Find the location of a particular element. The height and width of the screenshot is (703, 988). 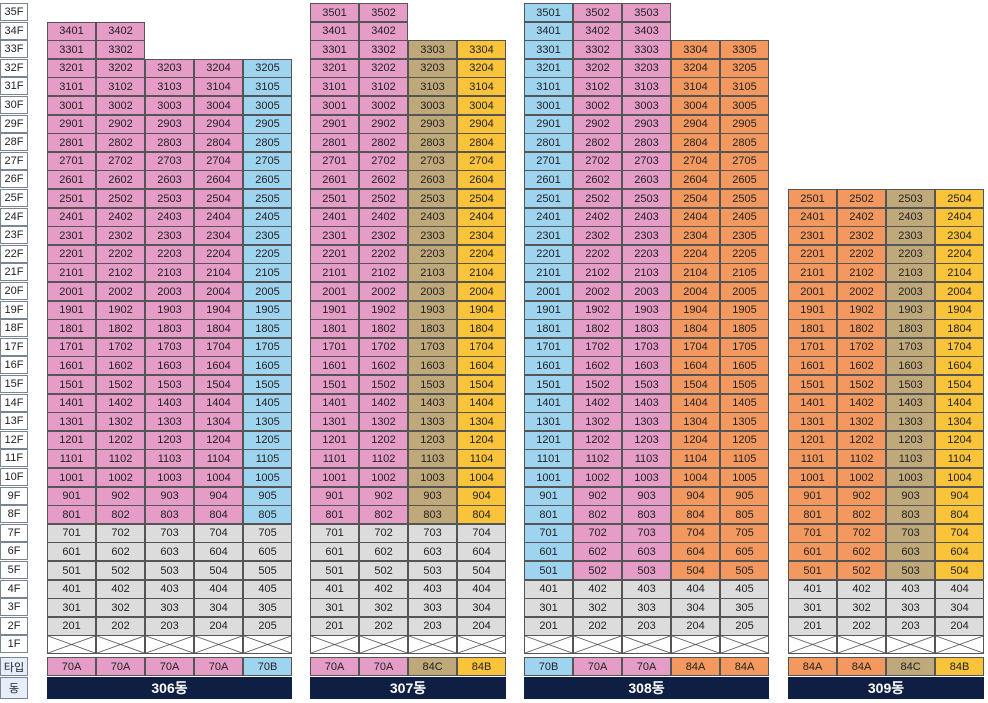

unit-cell: 1504 is located at coordinates (960, 384).